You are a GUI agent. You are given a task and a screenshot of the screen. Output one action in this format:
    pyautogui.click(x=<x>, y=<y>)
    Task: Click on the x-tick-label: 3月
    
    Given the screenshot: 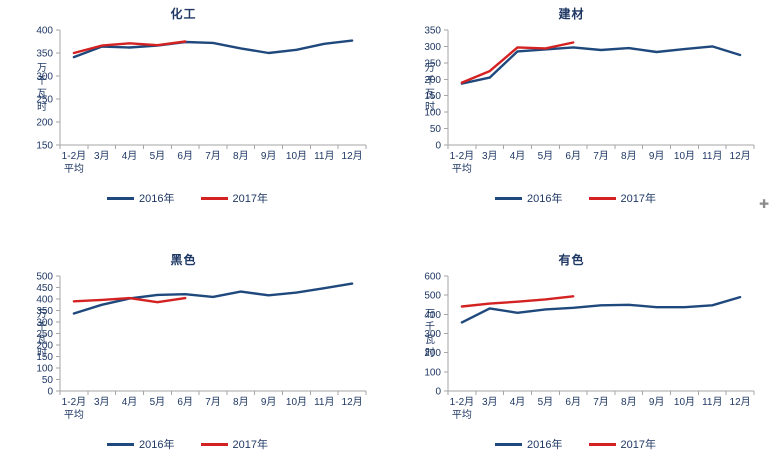 What is the action you would take?
    pyautogui.click(x=102, y=402)
    